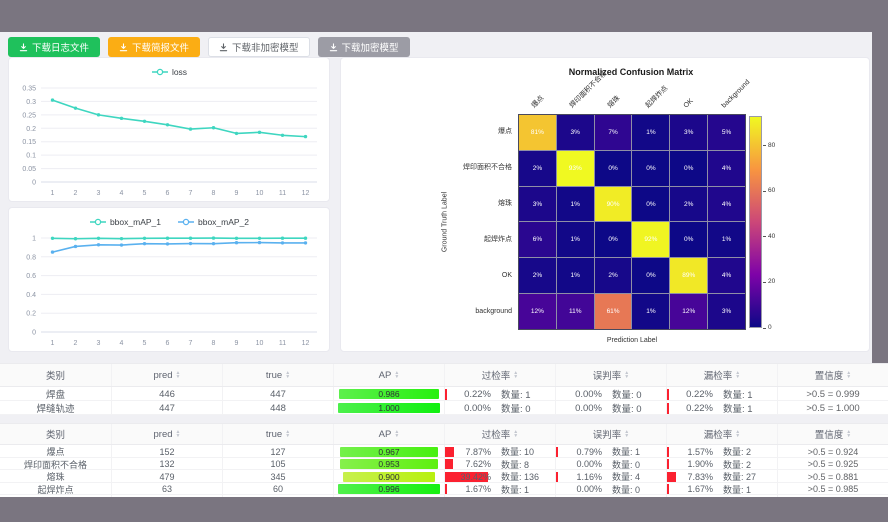 This screenshot has height=522, width=888. Describe the element at coordinates (166, 464) in the screenshot. I see `cell-pred: 132` at that location.